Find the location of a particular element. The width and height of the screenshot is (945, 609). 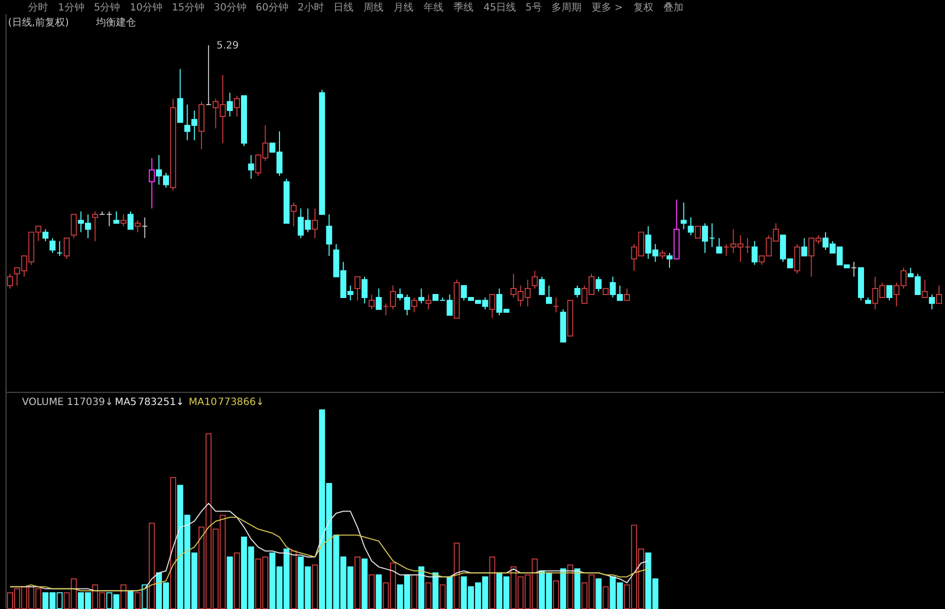

text: 773866↓ is located at coordinates (241, 402).